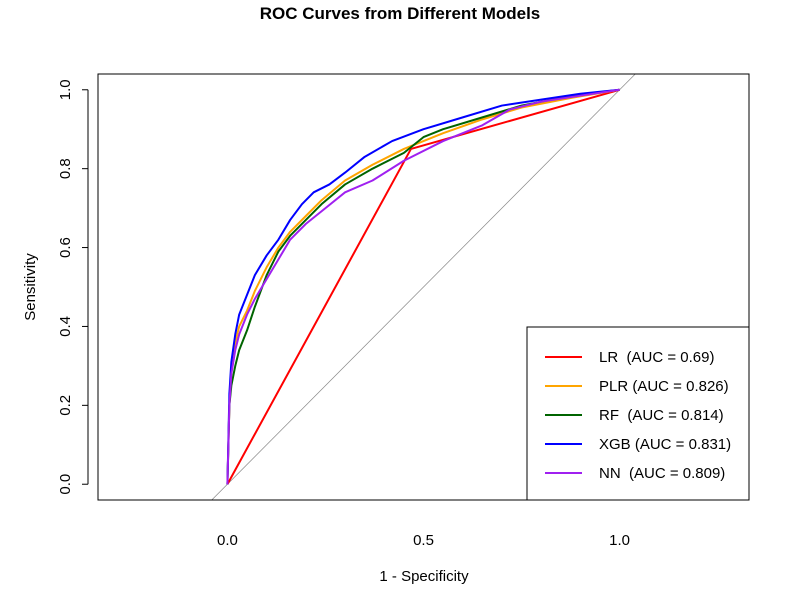  What do you see at coordinates (73, 287) in the screenshot?
I see `y-axis: 0.0 0.2 0.4 0.6 0.8 1.0` at bounding box center [73, 287].